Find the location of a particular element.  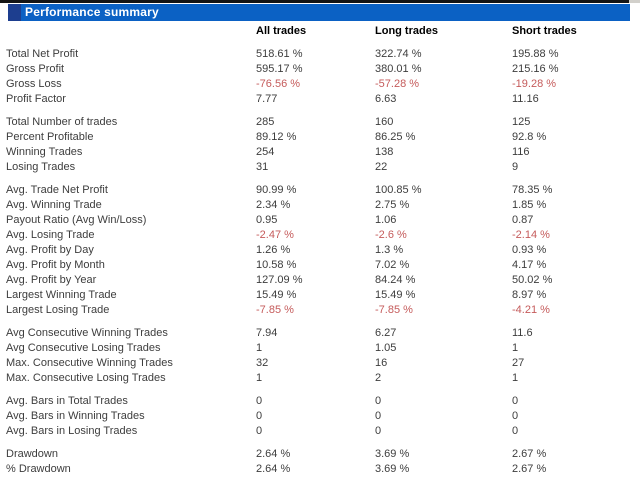

row-label: Percent Profitable is located at coordinates (50, 137).